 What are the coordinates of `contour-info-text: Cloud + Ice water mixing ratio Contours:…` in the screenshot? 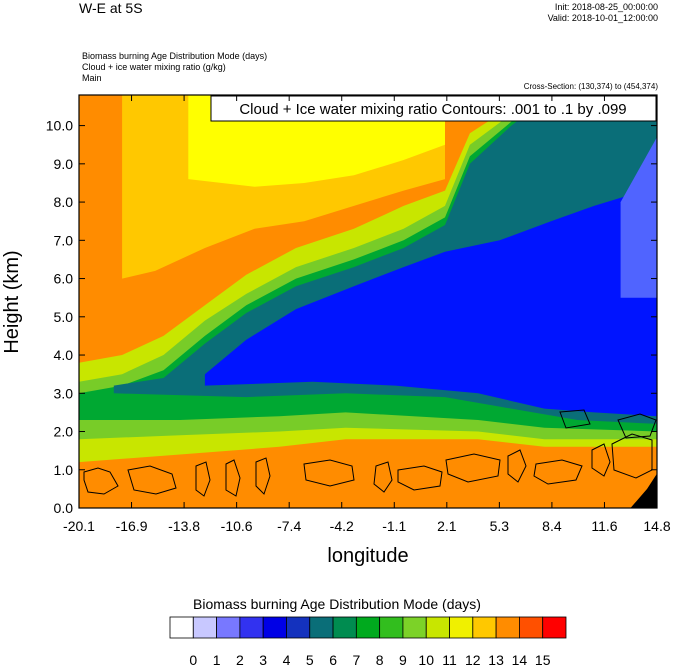 It's located at (432, 109).